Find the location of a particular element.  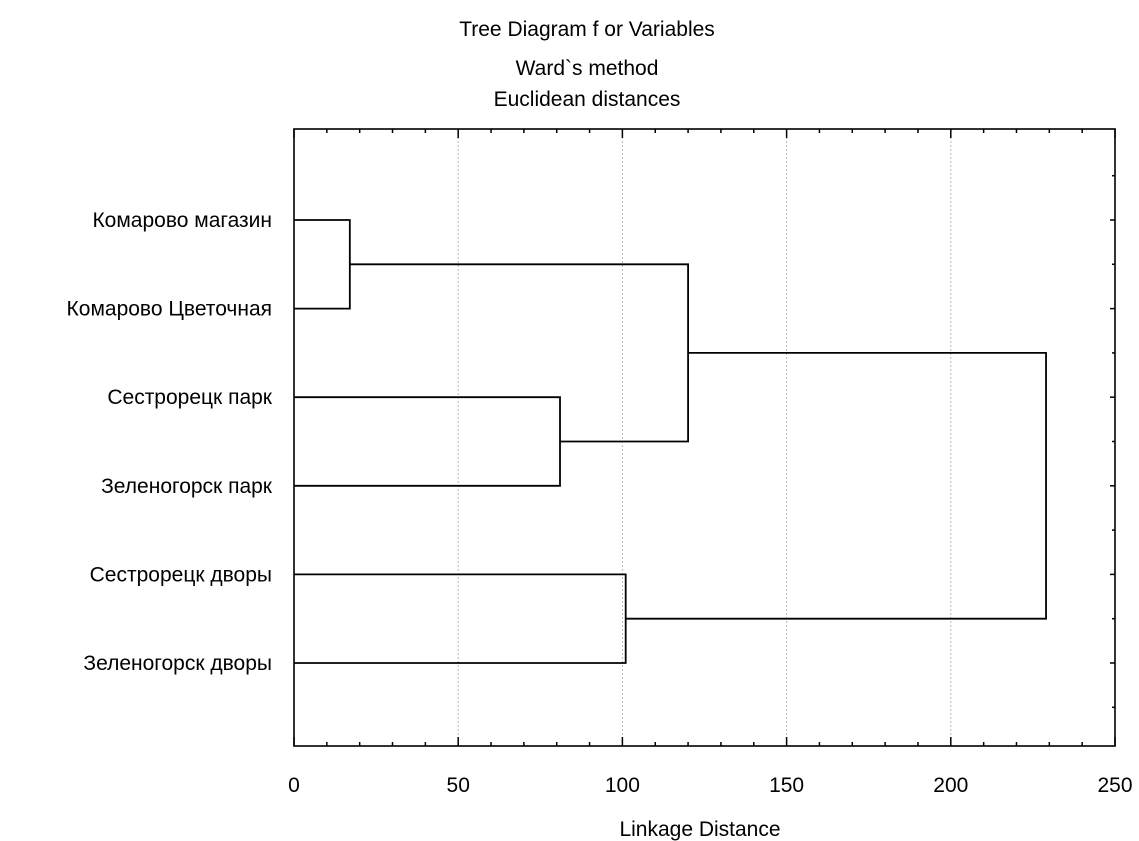

leaf-label: Сестрорецк парк is located at coordinates (189, 397).